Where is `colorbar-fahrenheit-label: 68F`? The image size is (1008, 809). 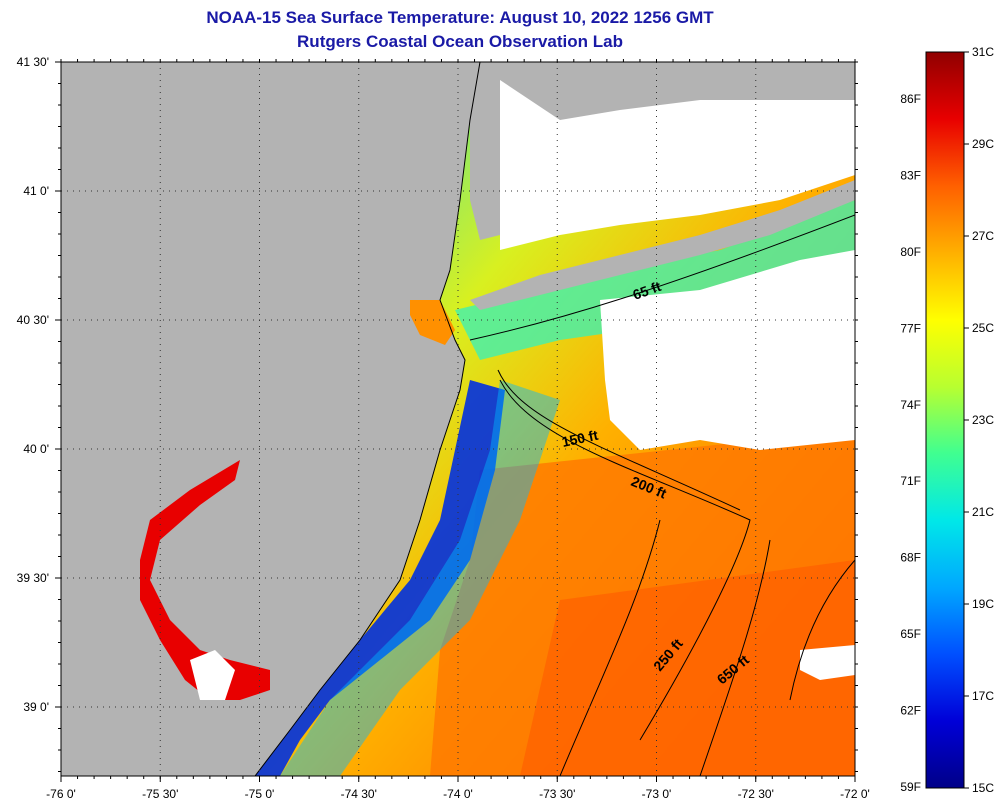
colorbar-fahrenheit-label: 68F is located at coordinates (910, 558).